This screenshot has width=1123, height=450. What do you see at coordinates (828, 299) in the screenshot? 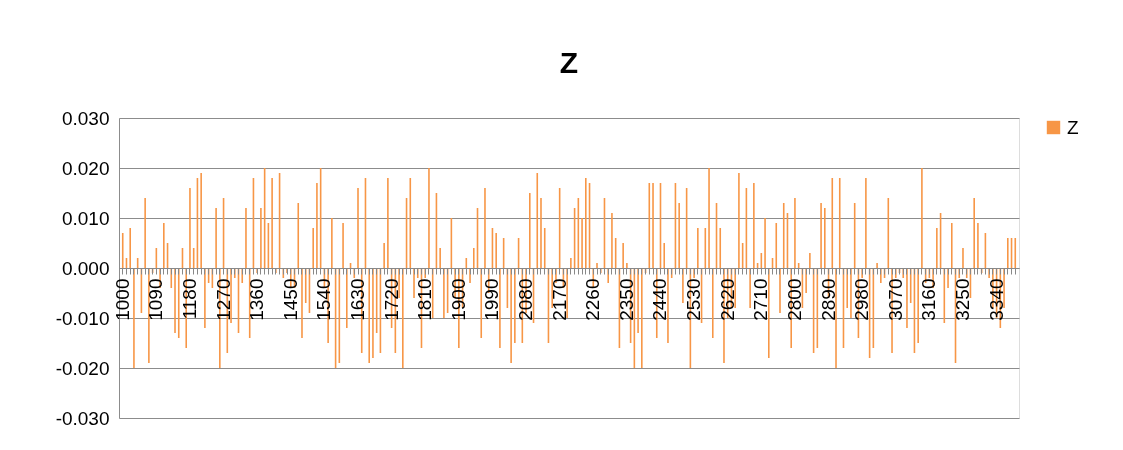
I see `x-tick-label: 2890` at bounding box center [828, 299].